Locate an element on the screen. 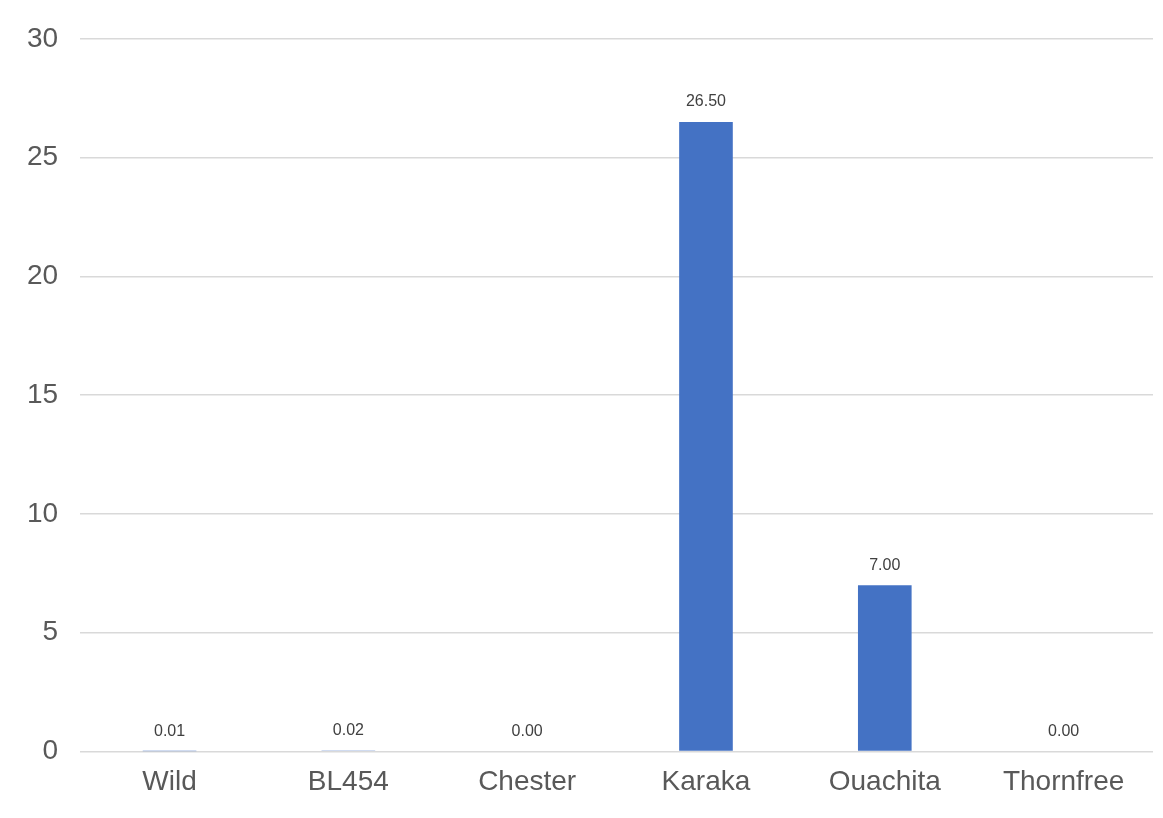 This screenshot has width=1163, height=818. y-tick-label: 5 is located at coordinates (50, 631).